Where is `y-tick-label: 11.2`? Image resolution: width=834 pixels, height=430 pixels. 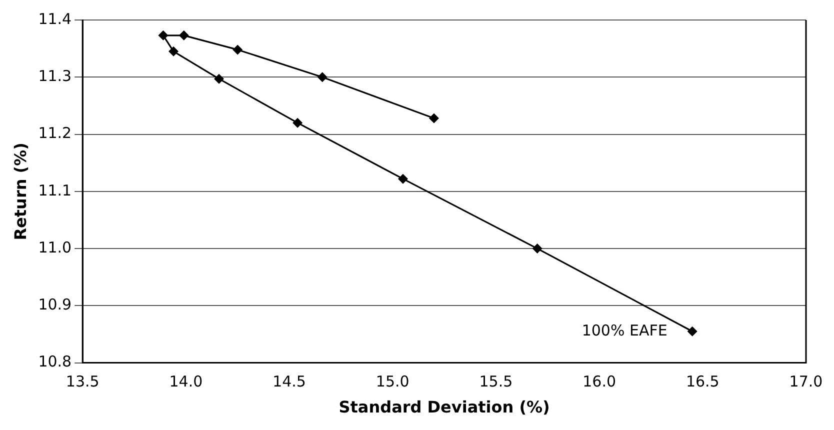 y-tick-label: 11.2 is located at coordinates (55, 133).